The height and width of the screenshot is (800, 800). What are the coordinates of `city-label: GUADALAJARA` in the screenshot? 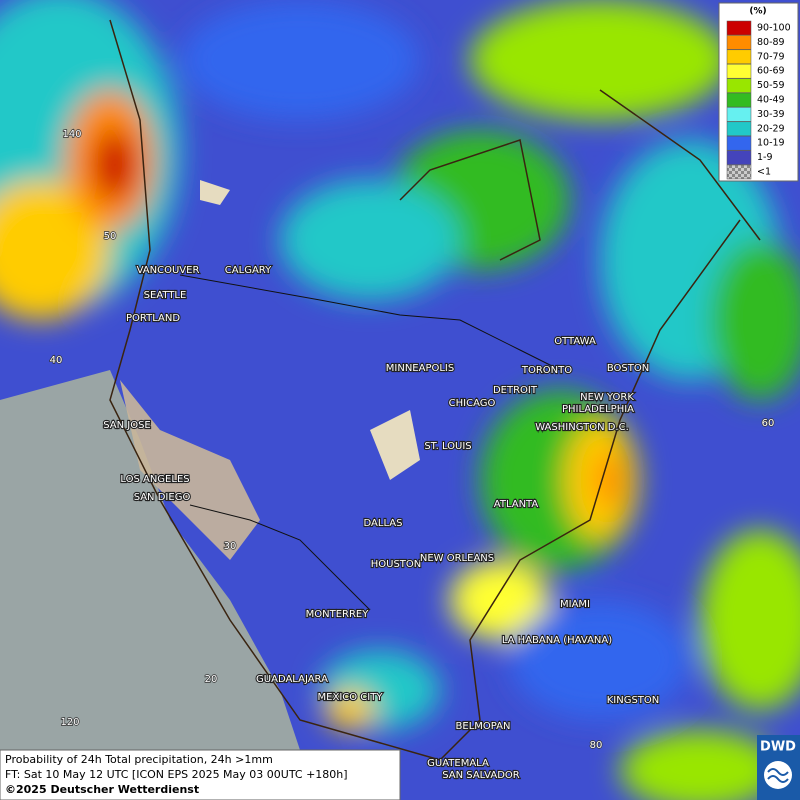 It's located at (292, 679).